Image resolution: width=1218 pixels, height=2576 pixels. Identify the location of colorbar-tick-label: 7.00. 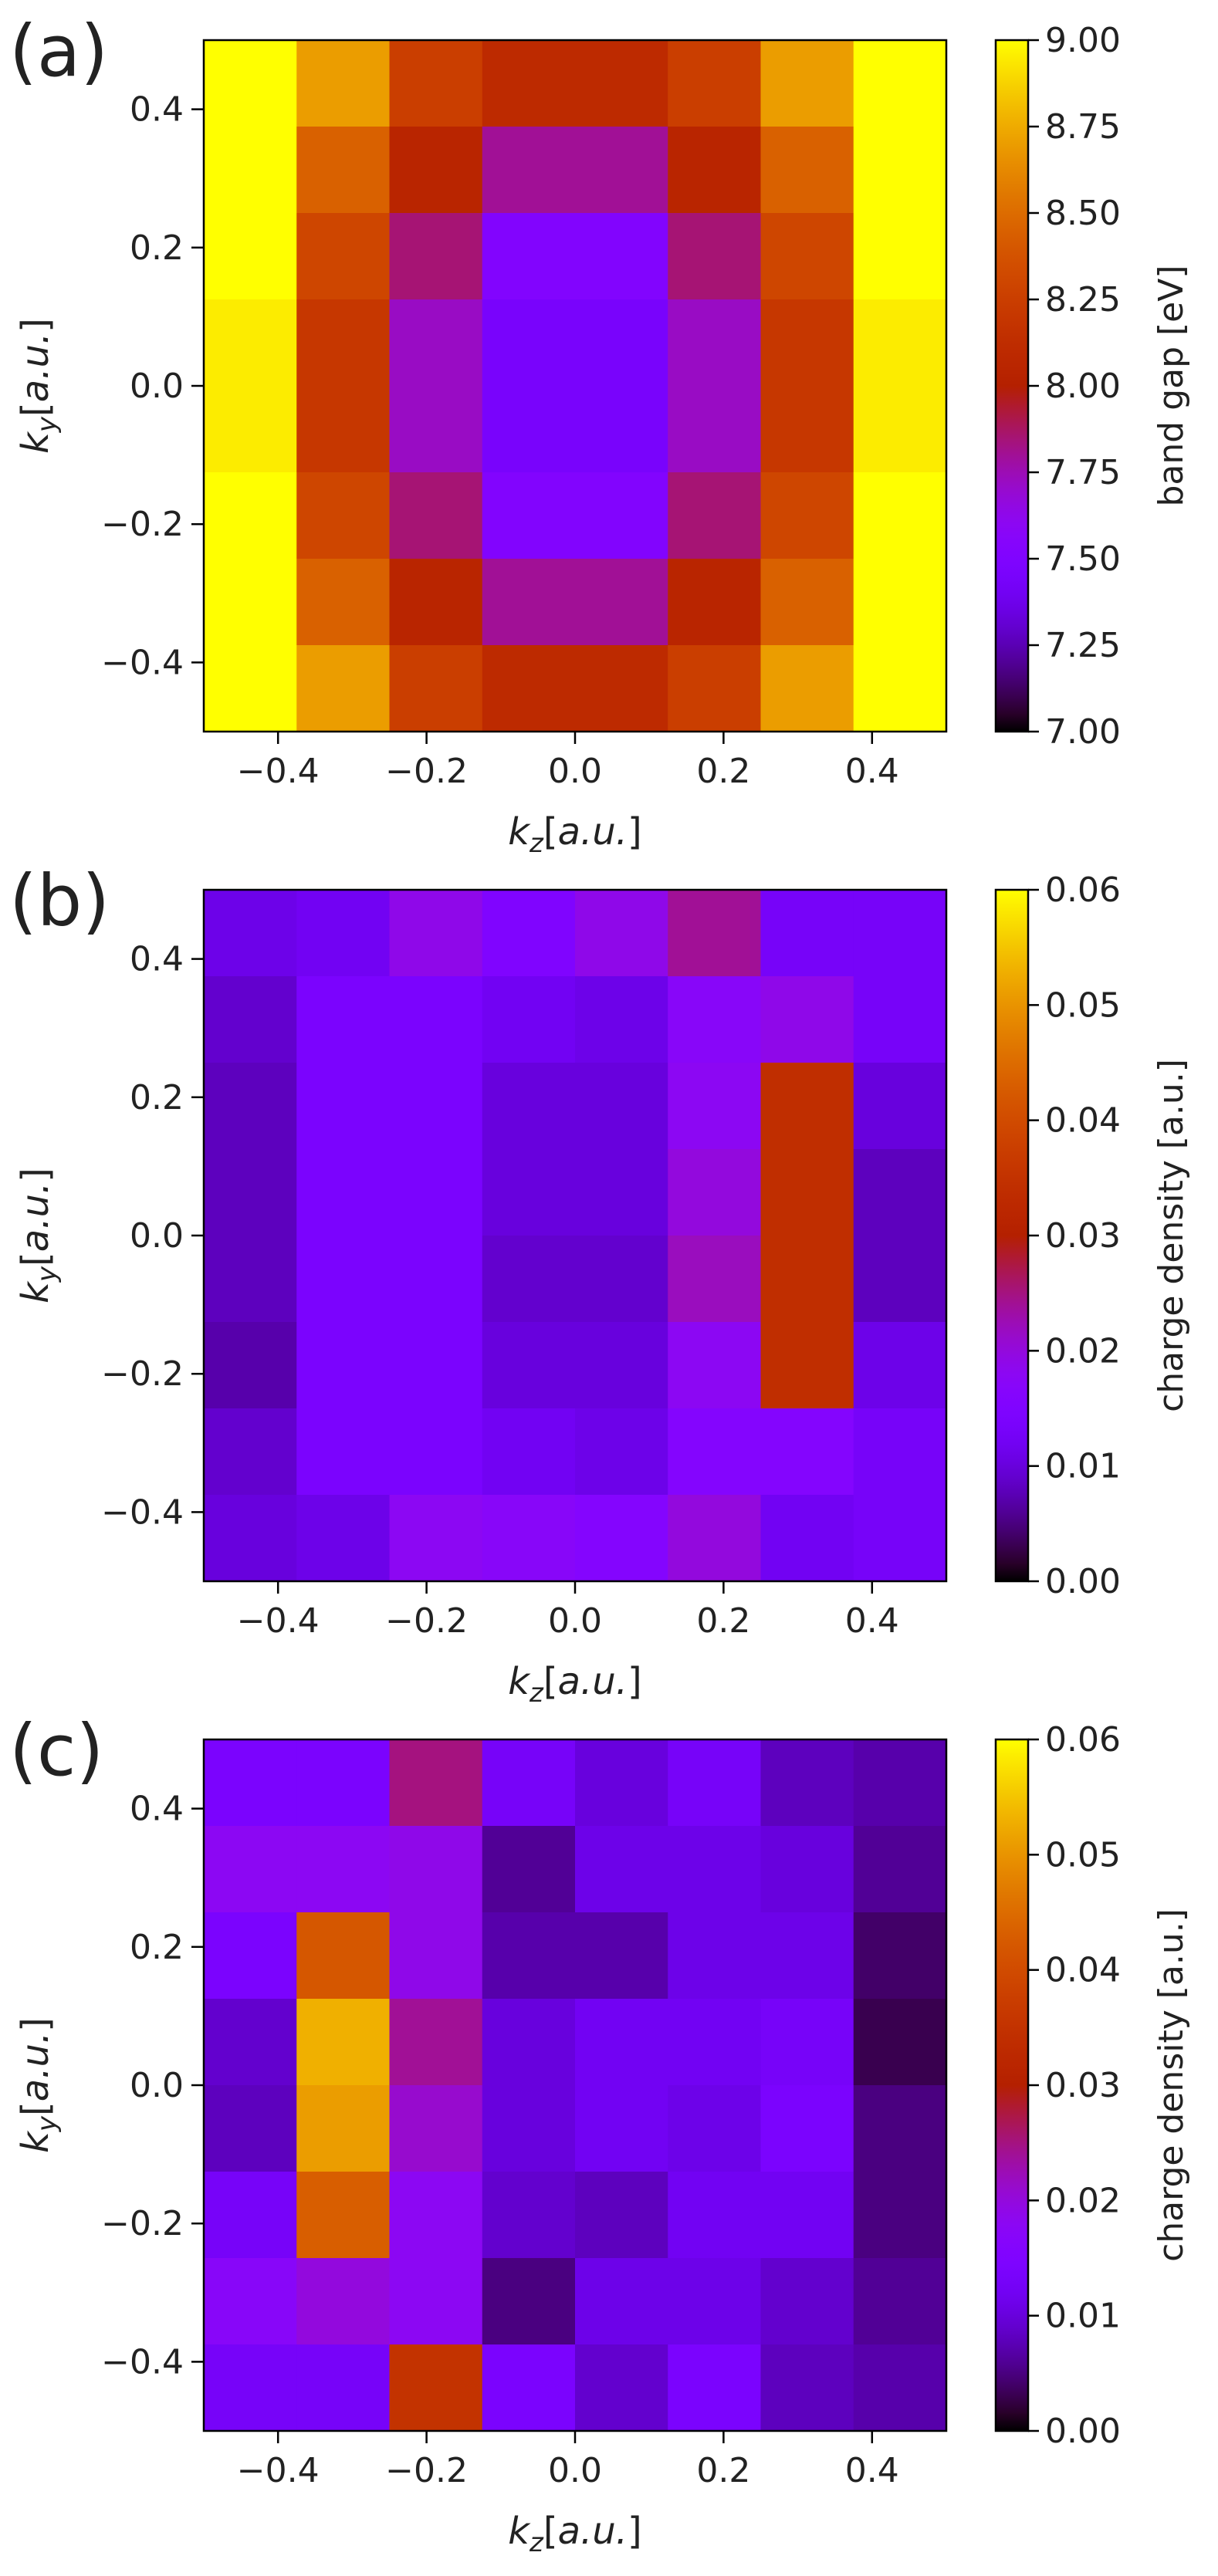
(1083, 732).